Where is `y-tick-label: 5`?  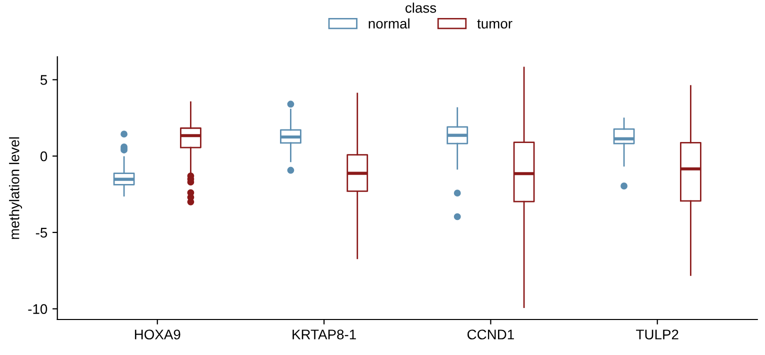
y-tick-label: 5 is located at coordinates (44, 80).